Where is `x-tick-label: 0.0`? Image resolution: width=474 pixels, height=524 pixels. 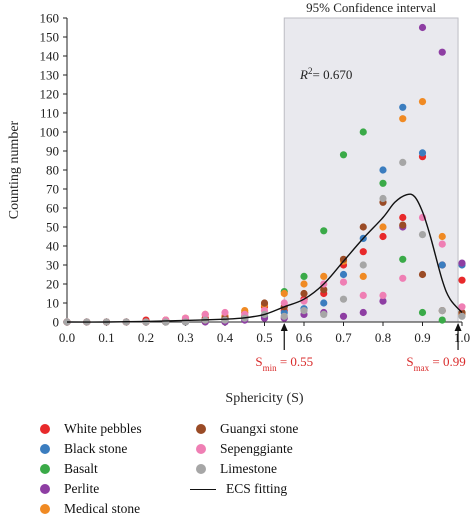
x-tick-label: 0.0 is located at coordinates (67, 337).